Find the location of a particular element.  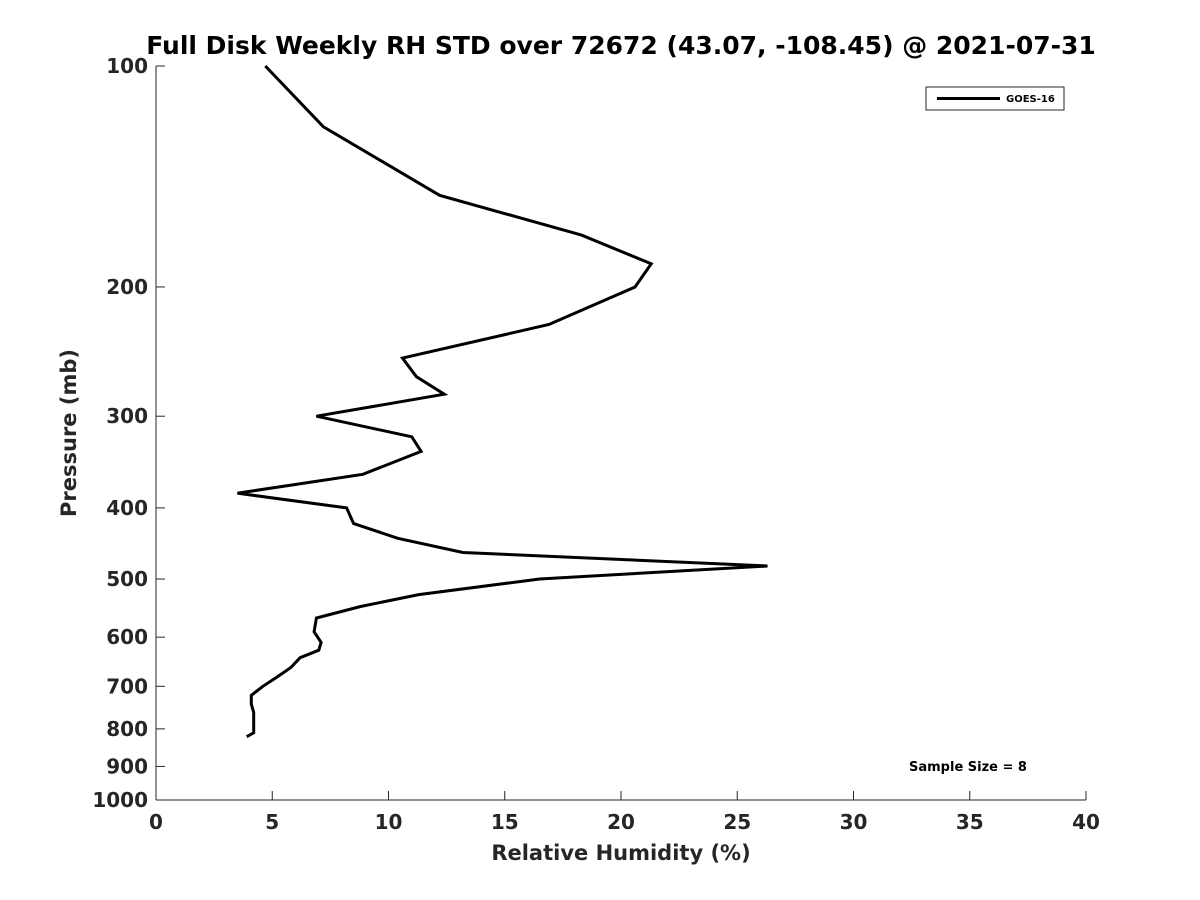

y-tick-label: 200 is located at coordinates (127, 287).